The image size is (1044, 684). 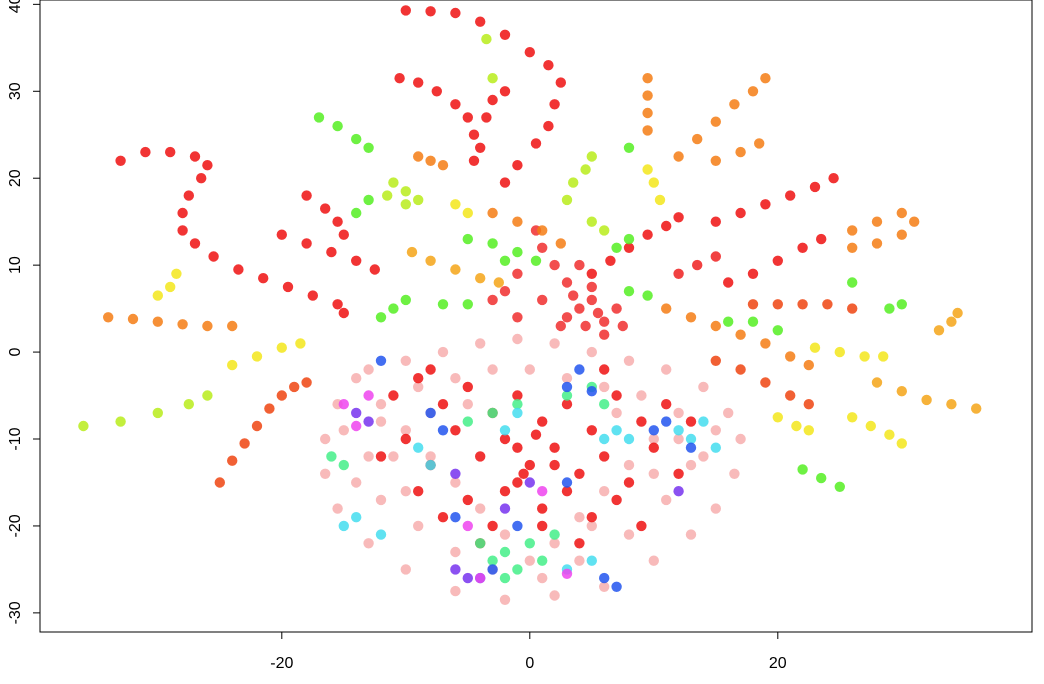 What do you see at coordinates (15, 91) in the screenshot?
I see `y-tick-label-6: 30` at bounding box center [15, 91].